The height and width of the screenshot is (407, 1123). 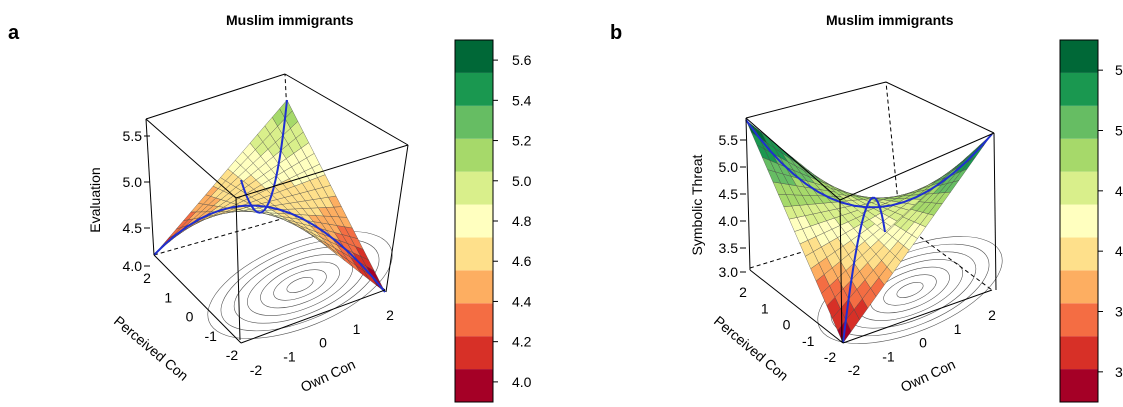 I want to click on colorbar-label: 4.6, so click(x=522, y=261).